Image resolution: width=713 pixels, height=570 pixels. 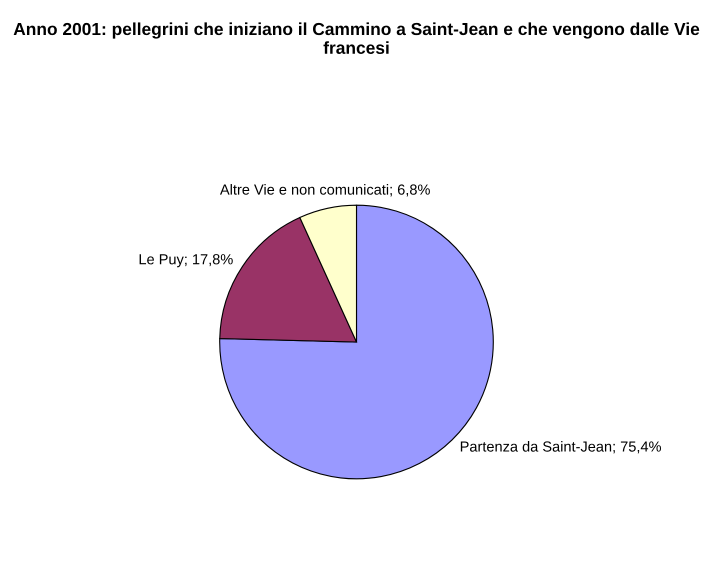 I want to click on slice-label: Altre Vie e non comunicati; 6,8%, so click(x=325, y=190).